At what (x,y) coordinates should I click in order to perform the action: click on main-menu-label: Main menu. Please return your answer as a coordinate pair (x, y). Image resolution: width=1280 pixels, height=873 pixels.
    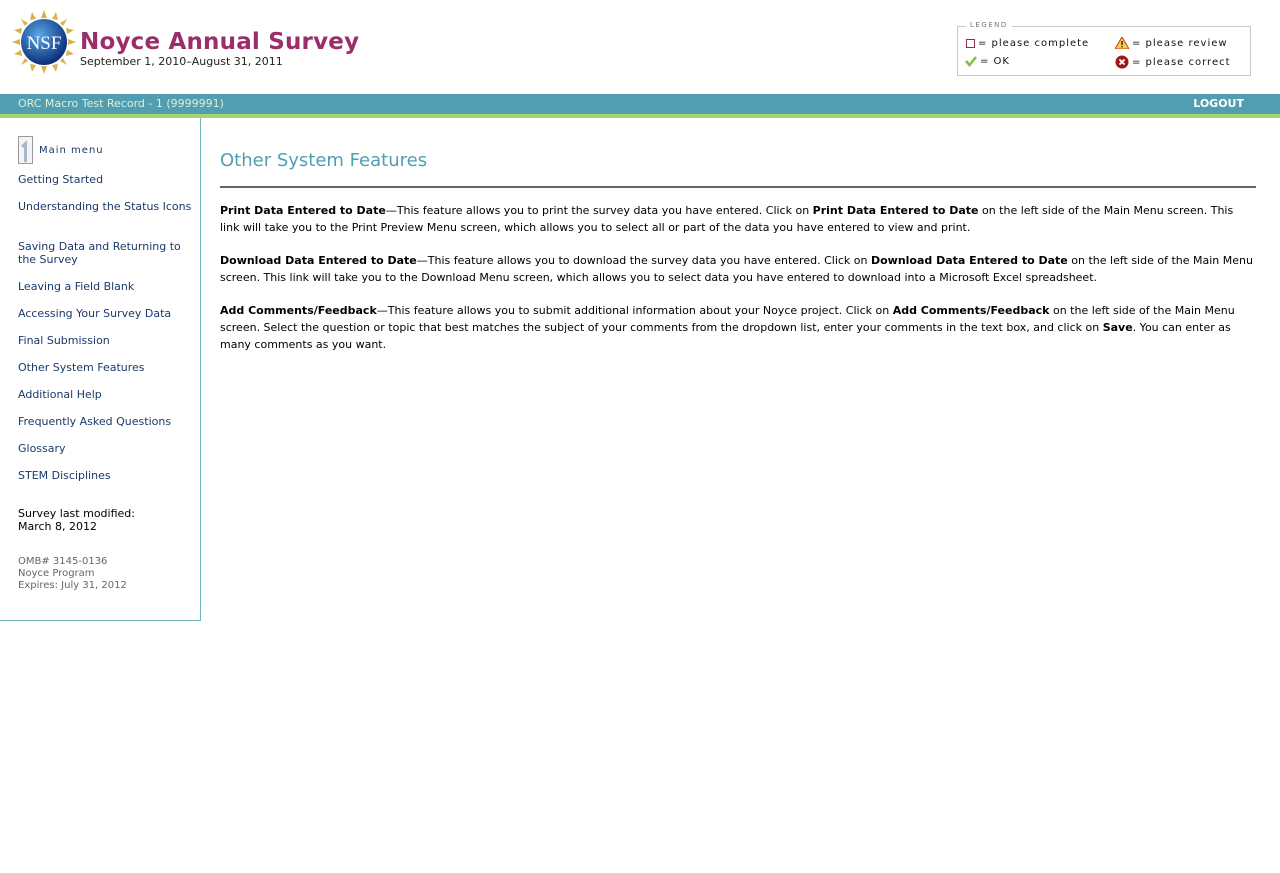
    Looking at the image, I should click on (71, 150).